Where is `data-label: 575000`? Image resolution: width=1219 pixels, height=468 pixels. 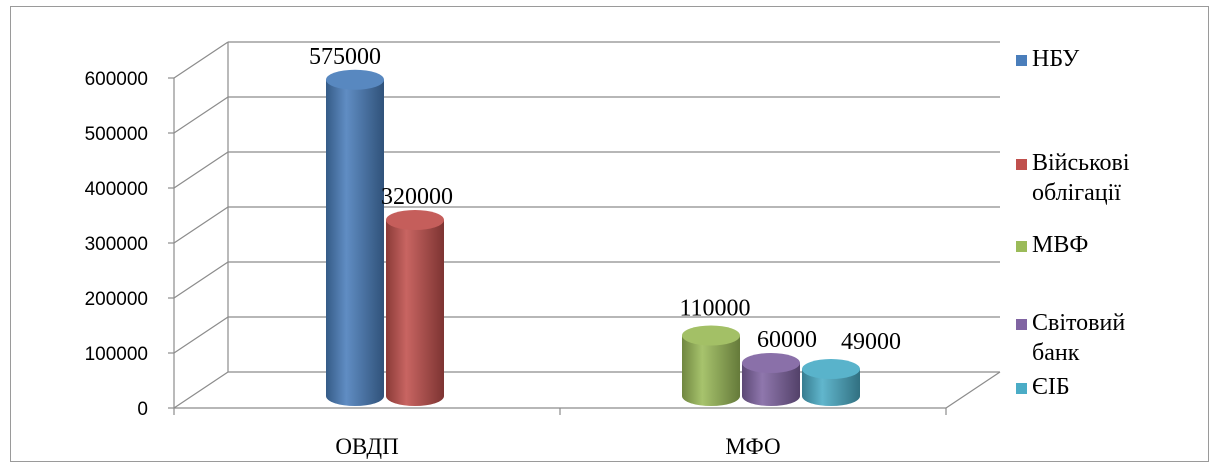
data-label: 575000 is located at coordinates (345, 57).